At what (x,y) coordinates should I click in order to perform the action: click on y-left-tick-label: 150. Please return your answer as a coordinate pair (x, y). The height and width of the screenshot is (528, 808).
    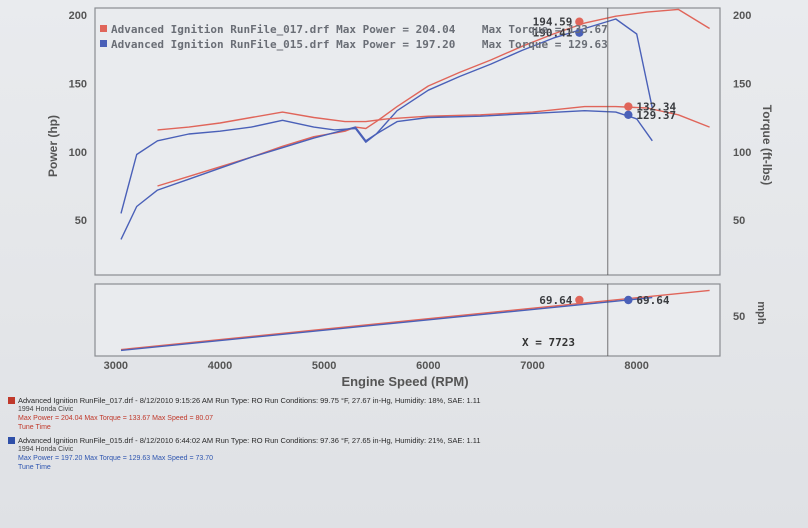
    Looking at the image, I should click on (78, 84).